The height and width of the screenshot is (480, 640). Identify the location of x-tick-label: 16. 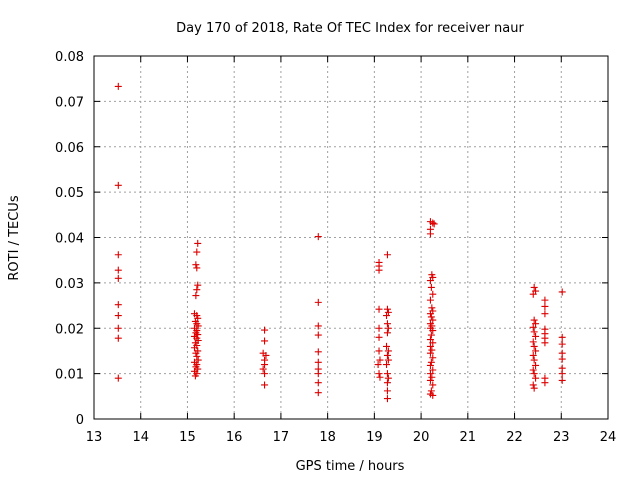
(234, 437).